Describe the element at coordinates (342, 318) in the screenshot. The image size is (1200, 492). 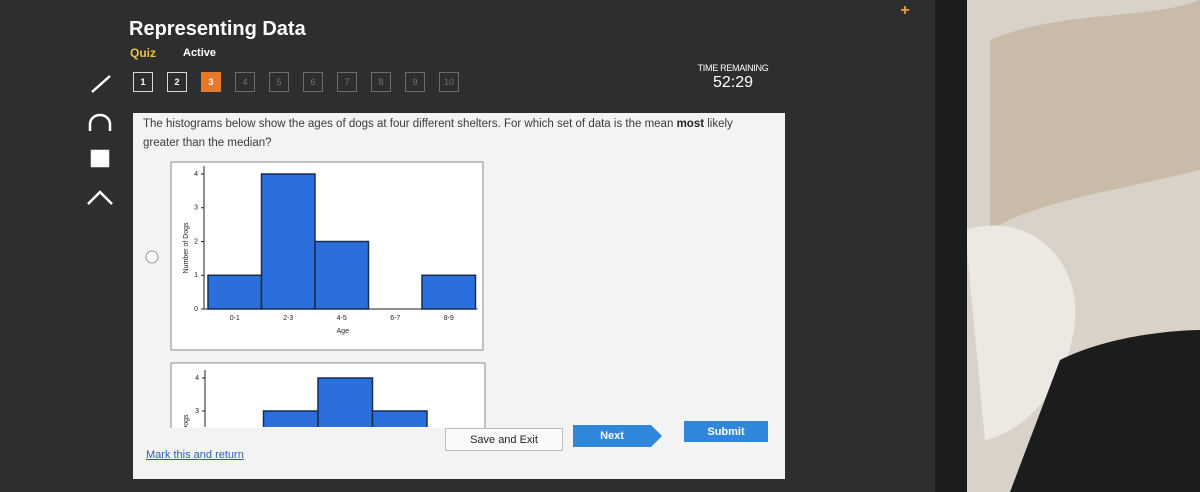
I see `x-tick-label: 4-5` at that location.